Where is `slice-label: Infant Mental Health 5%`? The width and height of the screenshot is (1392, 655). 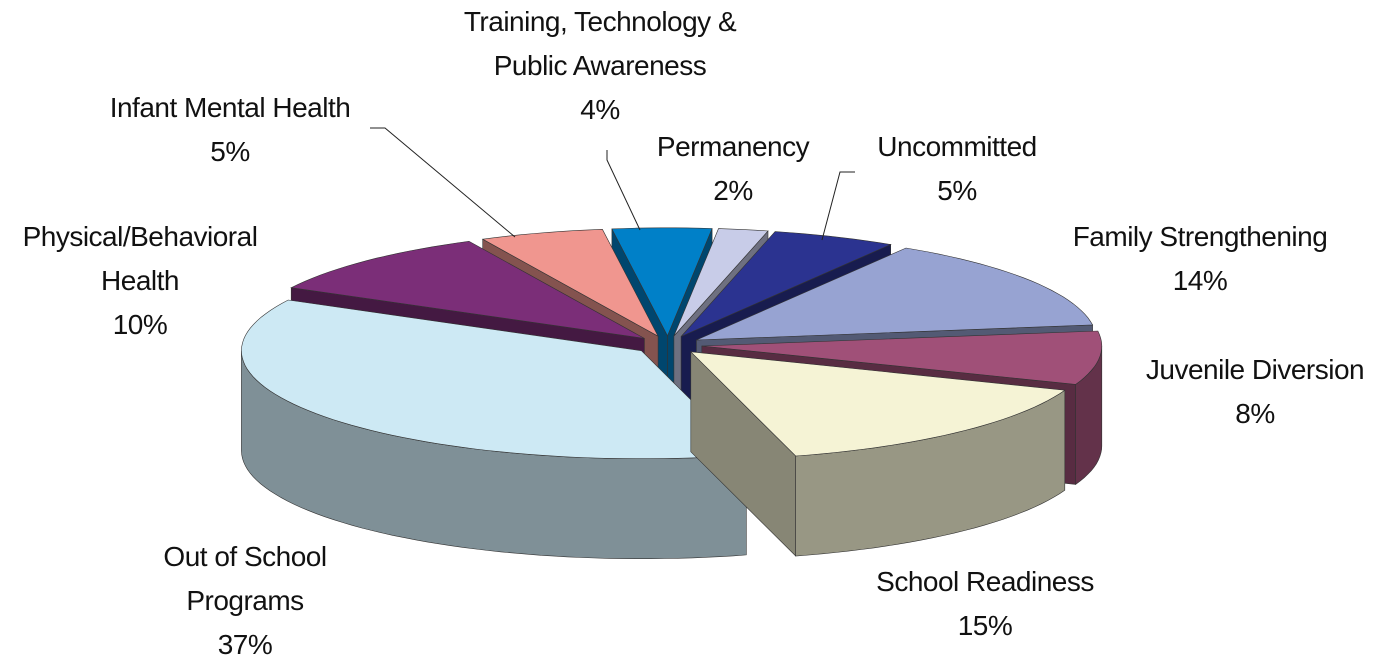
slice-label: Infant Mental Health 5% is located at coordinates (230, 130).